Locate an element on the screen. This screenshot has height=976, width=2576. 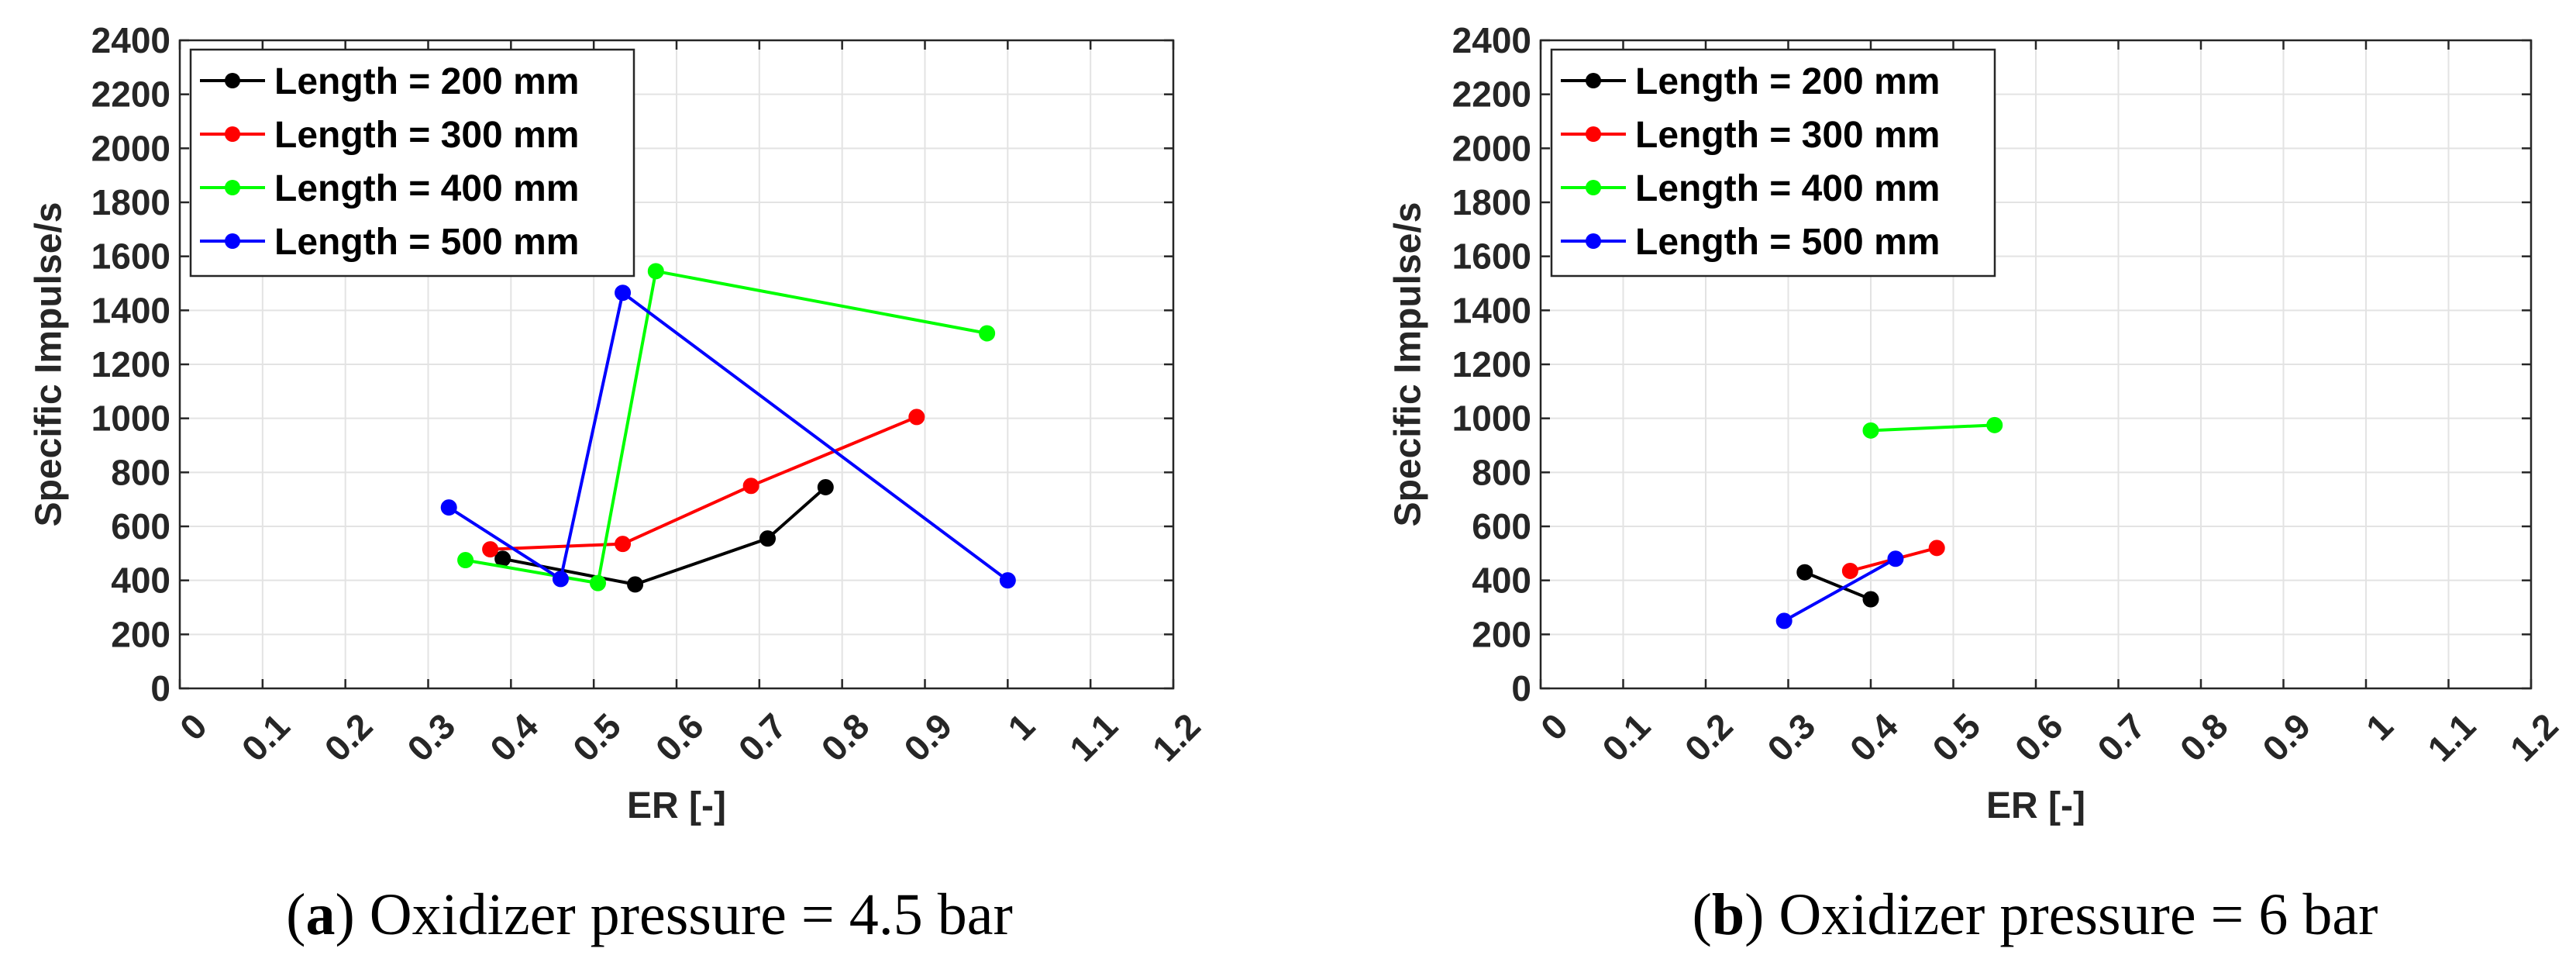
chart-a-y-tick-label: 2400 is located at coordinates (130, 40).